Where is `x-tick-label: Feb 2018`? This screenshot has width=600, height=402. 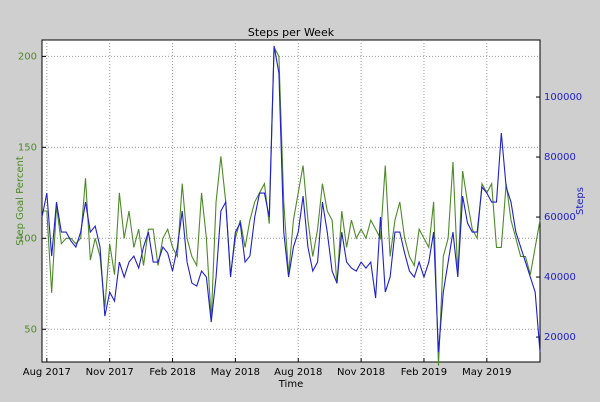 x-tick-label: Feb 2018 is located at coordinates (172, 372).